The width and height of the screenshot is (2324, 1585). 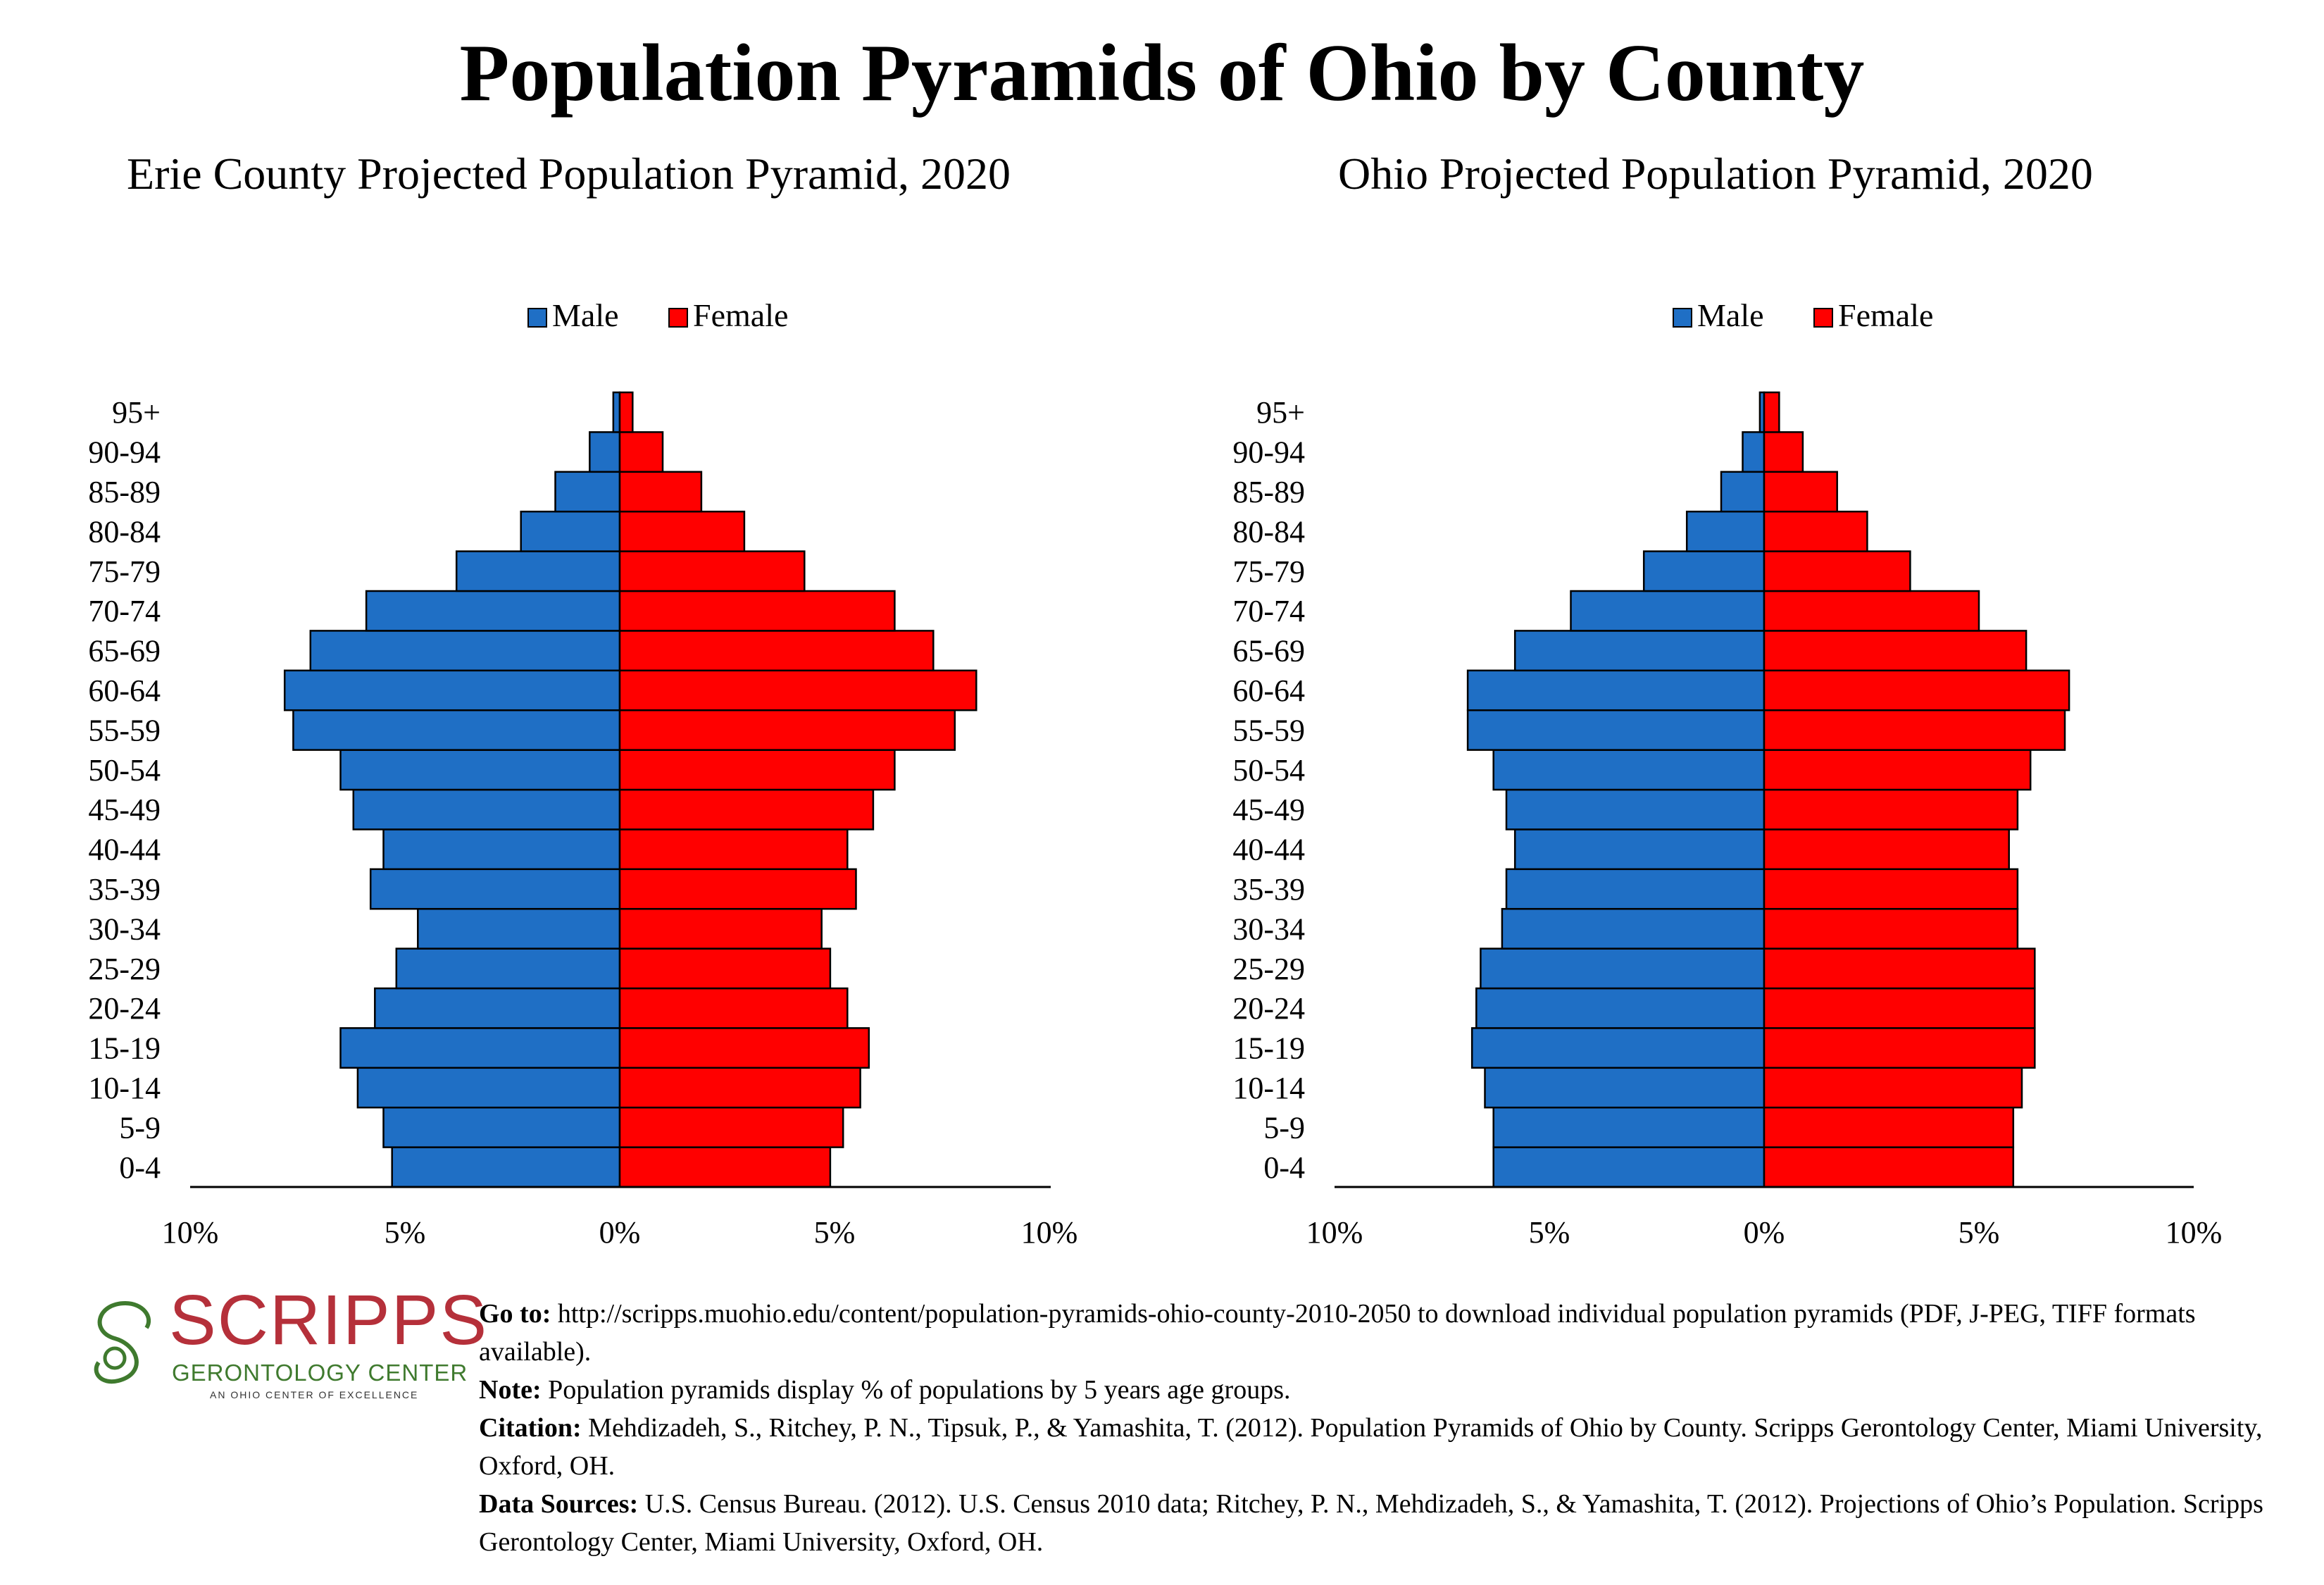 What do you see at coordinates (1268, 1088) in the screenshot?
I see `age-label: 10-14` at bounding box center [1268, 1088].